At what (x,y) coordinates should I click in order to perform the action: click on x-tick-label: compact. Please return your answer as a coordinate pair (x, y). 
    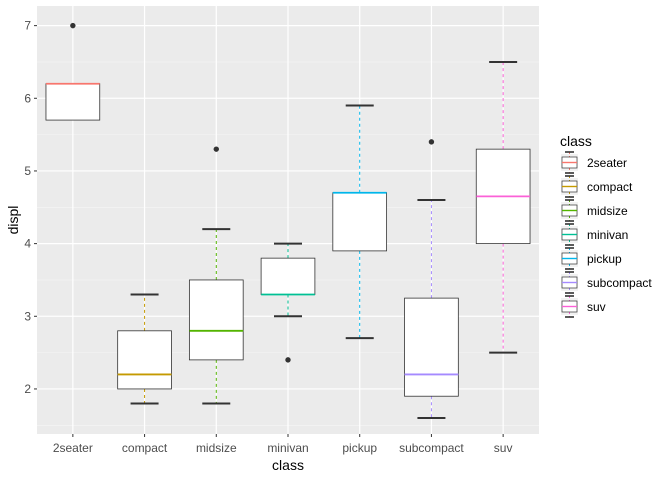
    Looking at the image, I should click on (145, 448).